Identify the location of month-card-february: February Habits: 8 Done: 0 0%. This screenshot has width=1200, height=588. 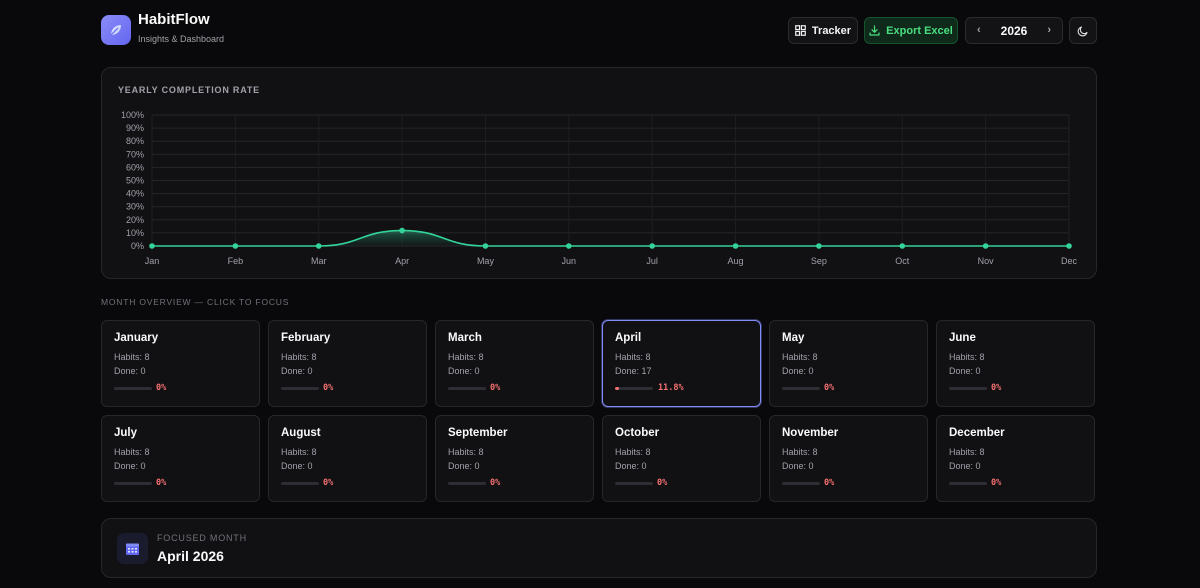
(347, 363).